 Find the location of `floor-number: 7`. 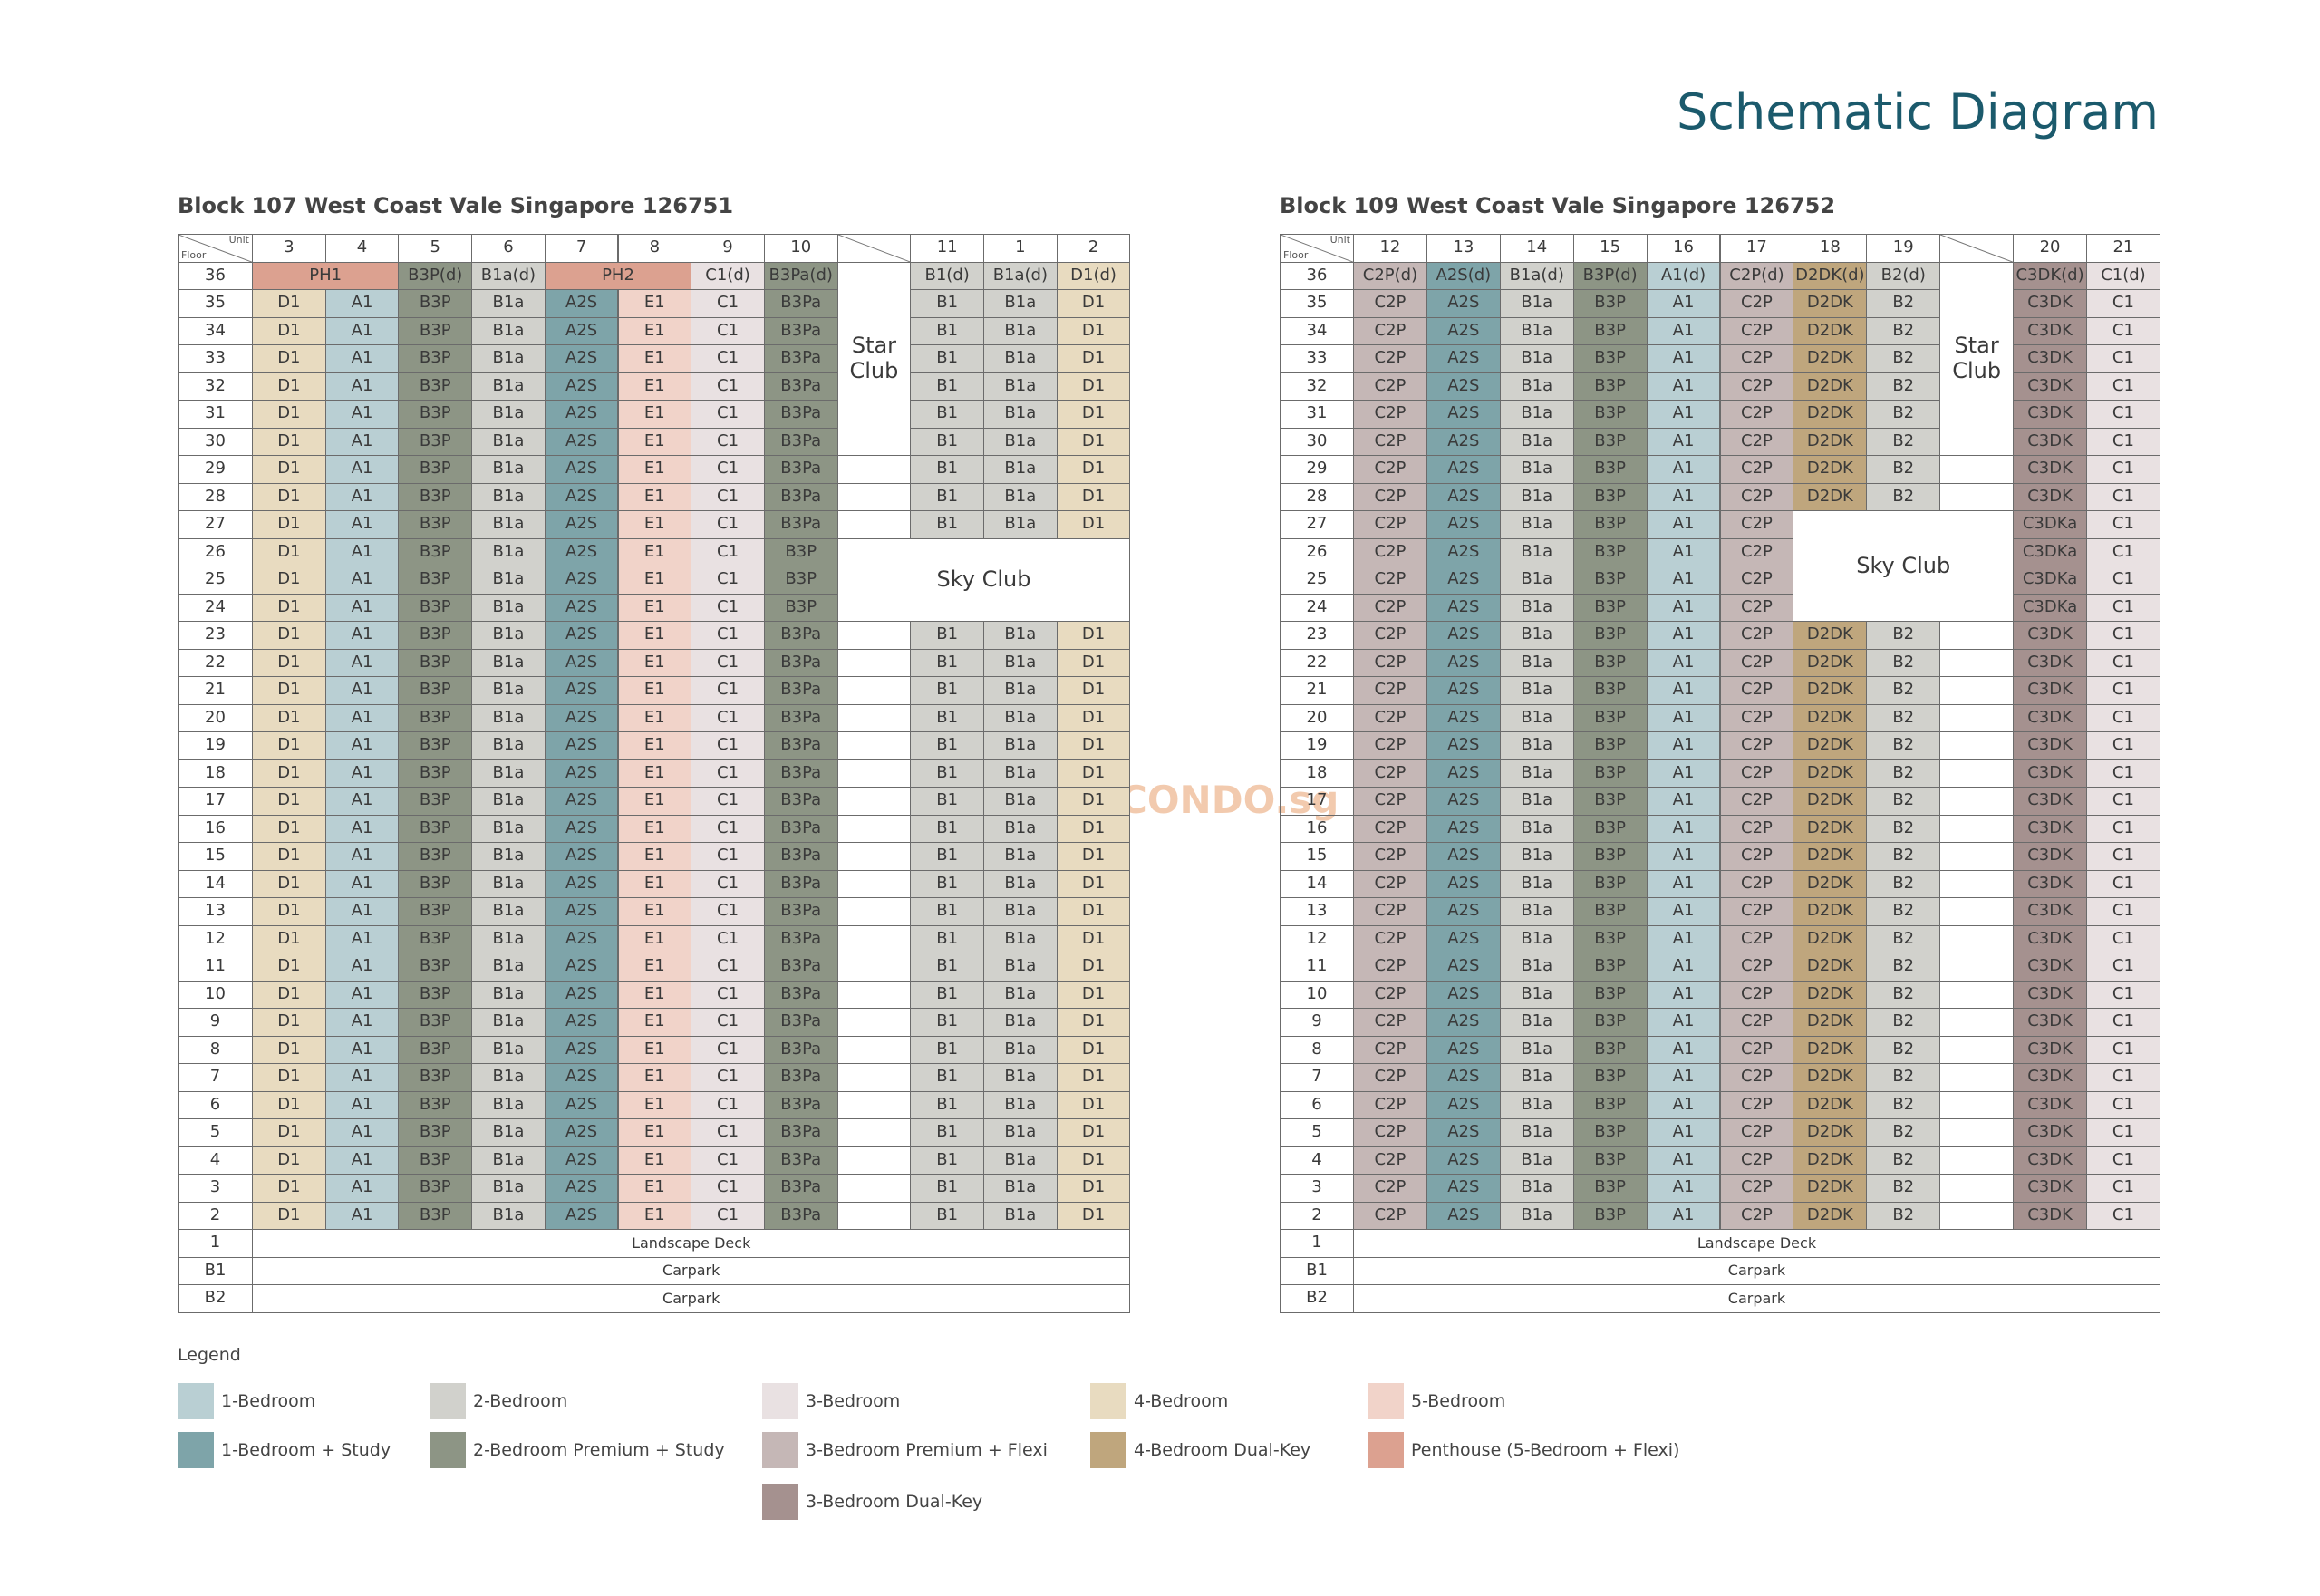

floor-number: 7 is located at coordinates (1317, 1077).